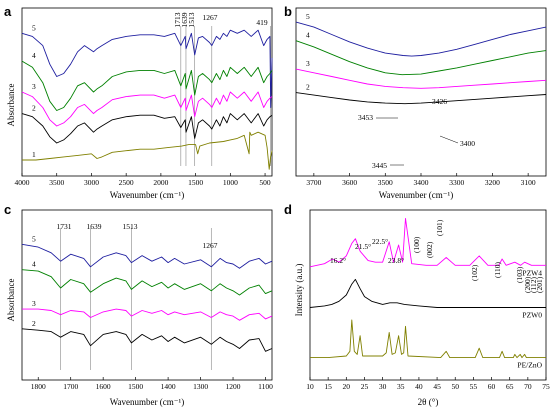 The image size is (550, 411). I want to click on series-label-d-2: PE/ZnO, so click(529, 365).